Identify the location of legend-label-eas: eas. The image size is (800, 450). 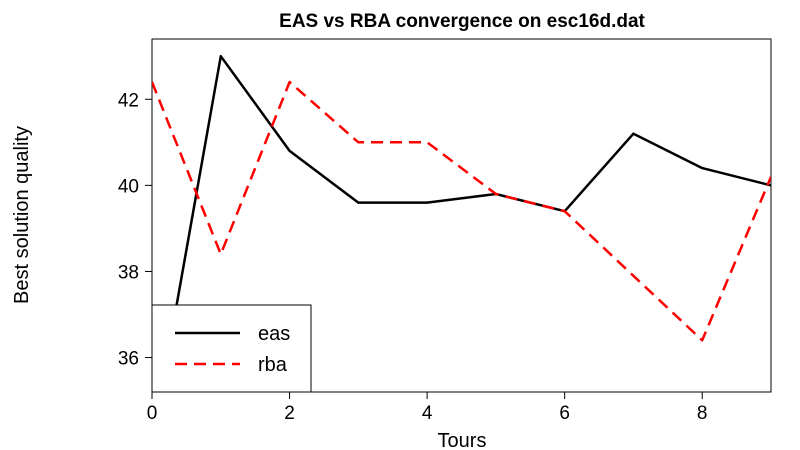
(274, 334).